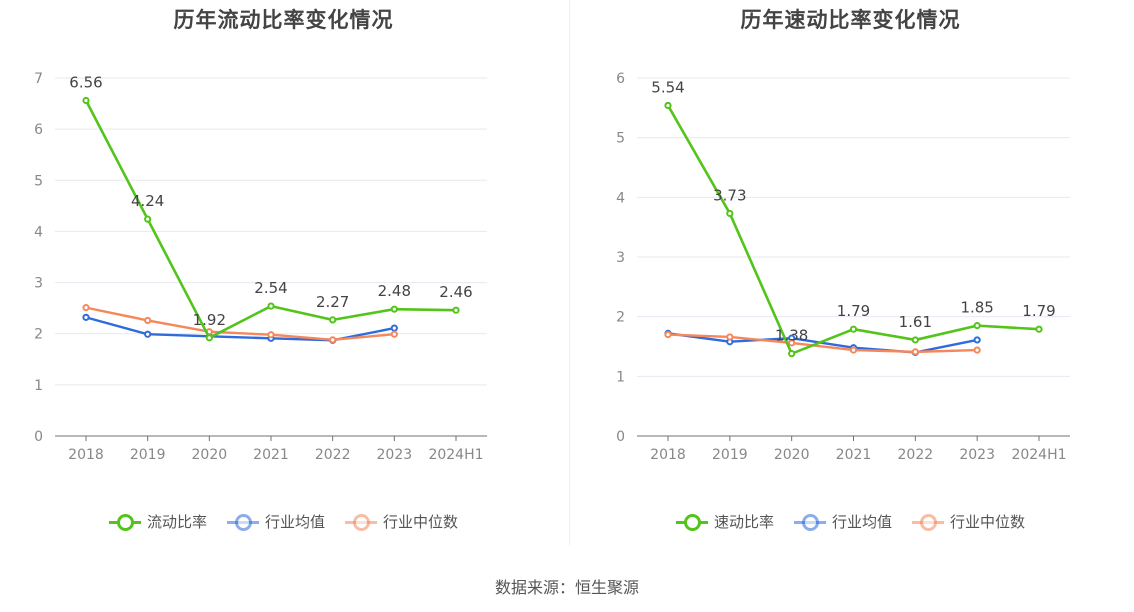 The width and height of the screenshot is (1134, 612). Describe the element at coordinates (147, 201) in the screenshot. I see `data-label: 4.24` at that location.